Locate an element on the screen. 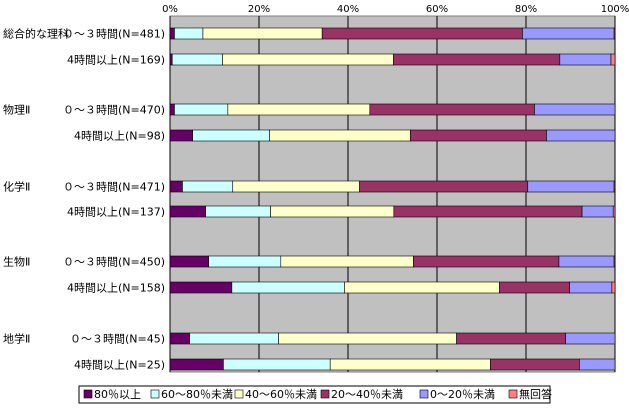  row-label: 4時間以上(N=25) is located at coordinates (119, 365).